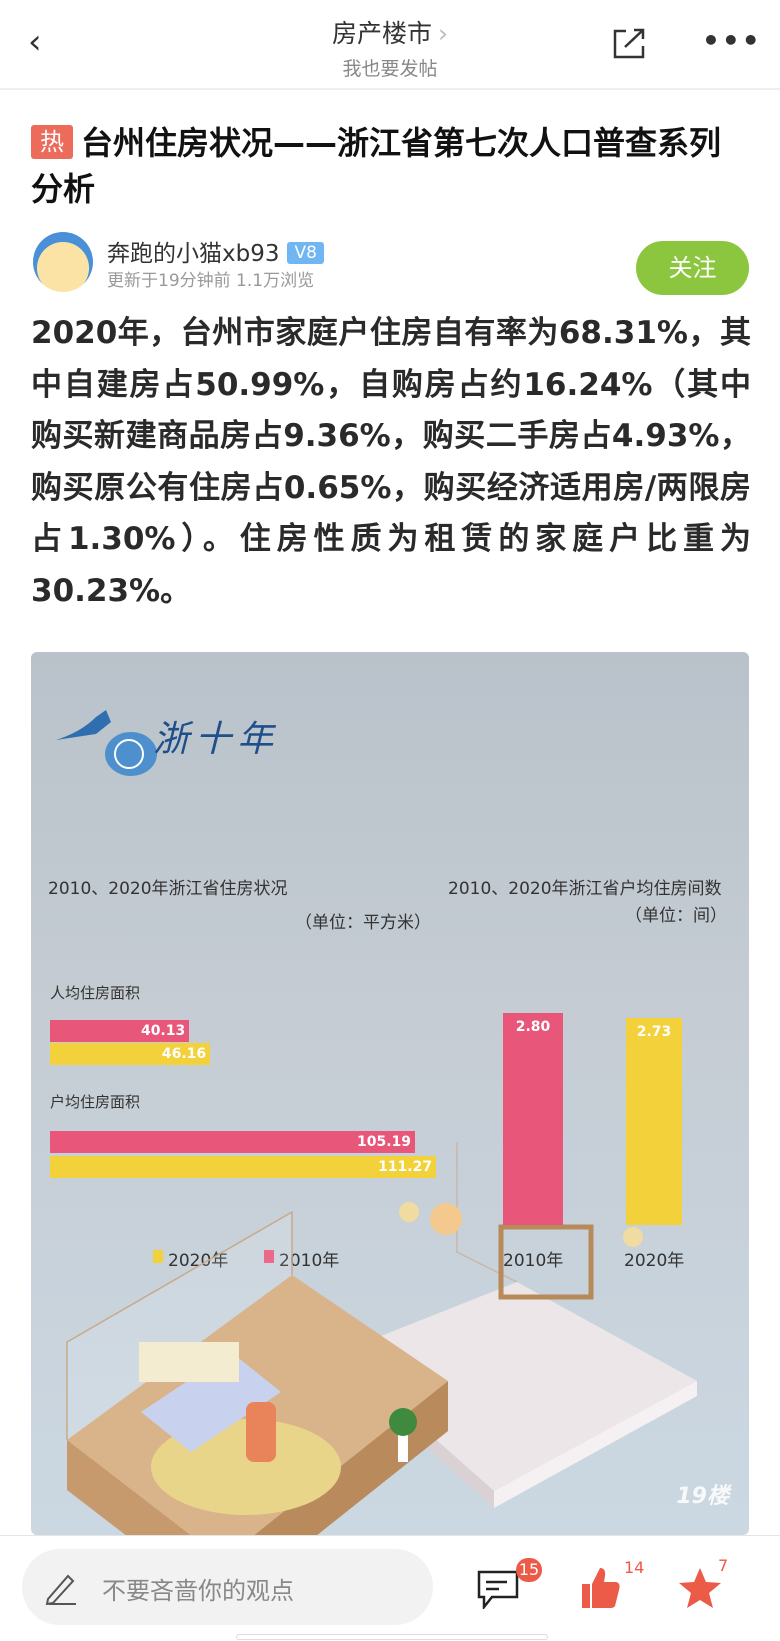 The height and width of the screenshot is (1641, 780). I want to click on hbar-2020年: 111.27, so click(243, 1167).